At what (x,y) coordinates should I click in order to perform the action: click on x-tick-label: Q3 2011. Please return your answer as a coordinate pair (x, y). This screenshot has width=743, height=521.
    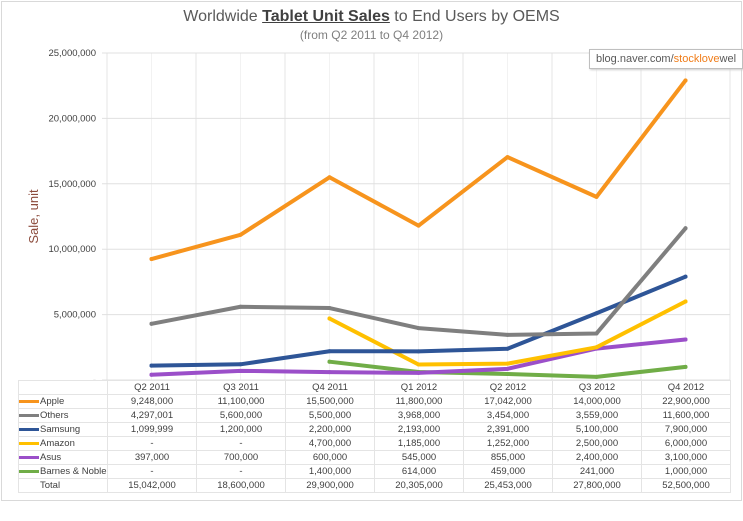
    Looking at the image, I should click on (241, 387).